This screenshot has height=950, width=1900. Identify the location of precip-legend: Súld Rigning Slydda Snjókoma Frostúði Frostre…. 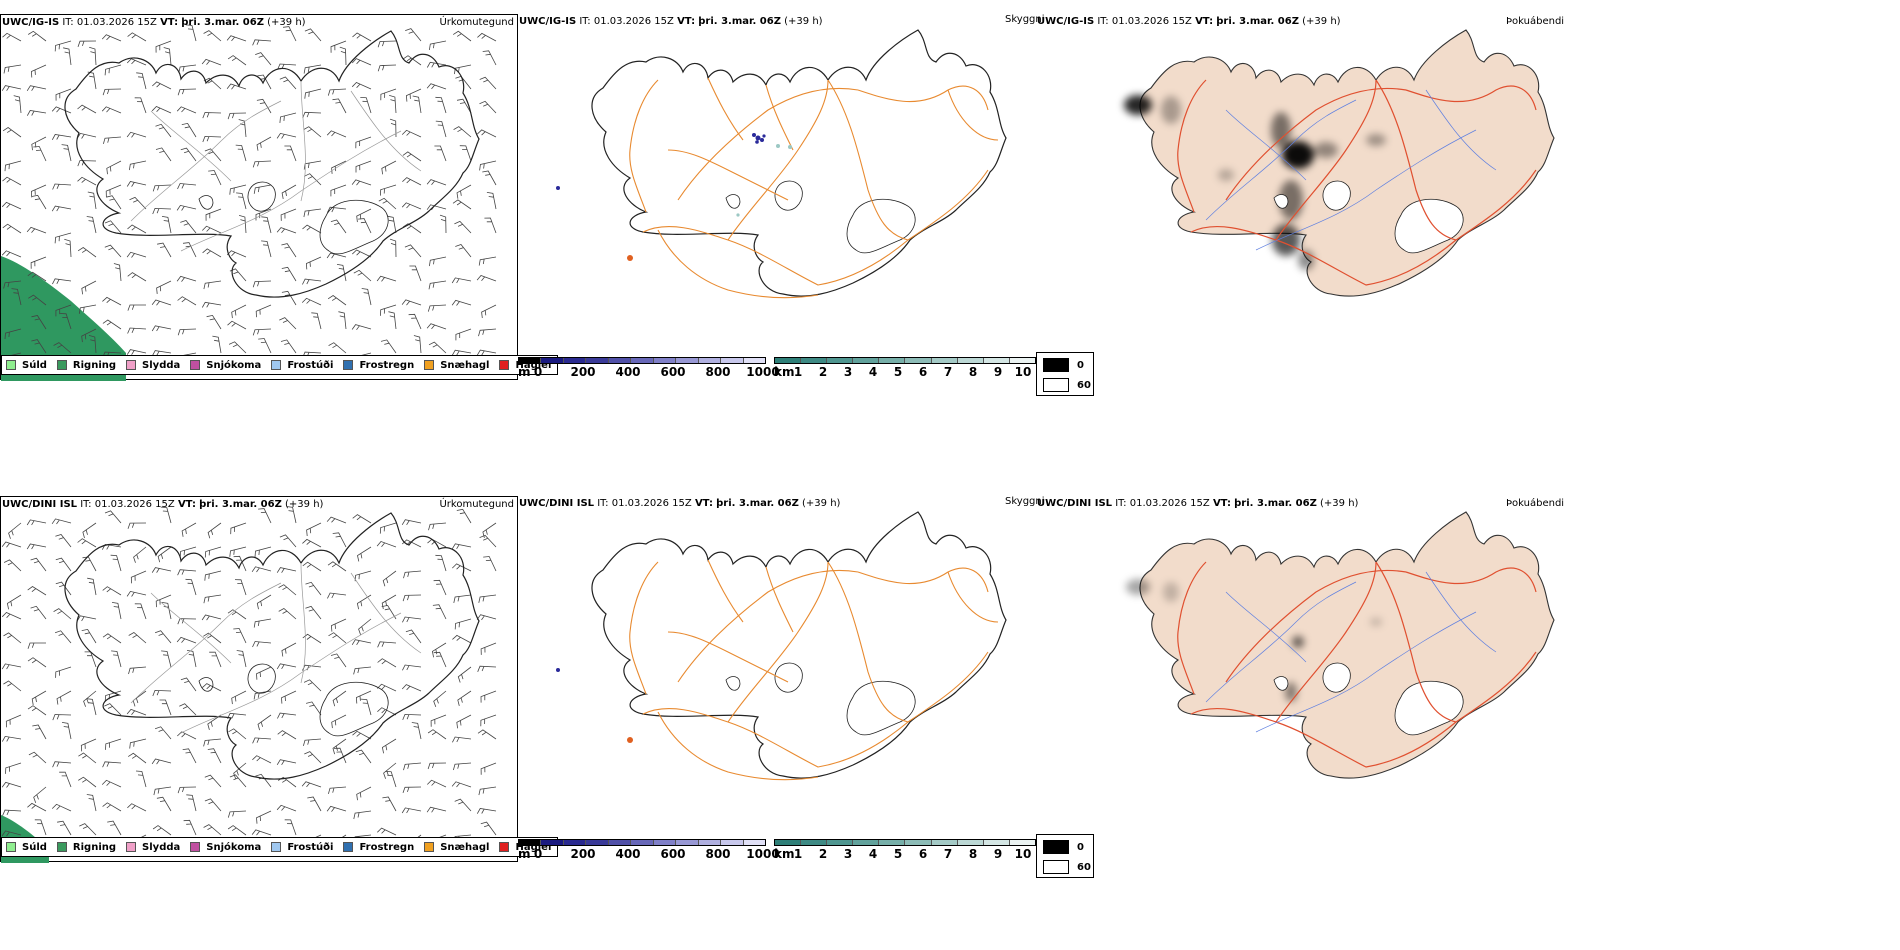
(280, 365).